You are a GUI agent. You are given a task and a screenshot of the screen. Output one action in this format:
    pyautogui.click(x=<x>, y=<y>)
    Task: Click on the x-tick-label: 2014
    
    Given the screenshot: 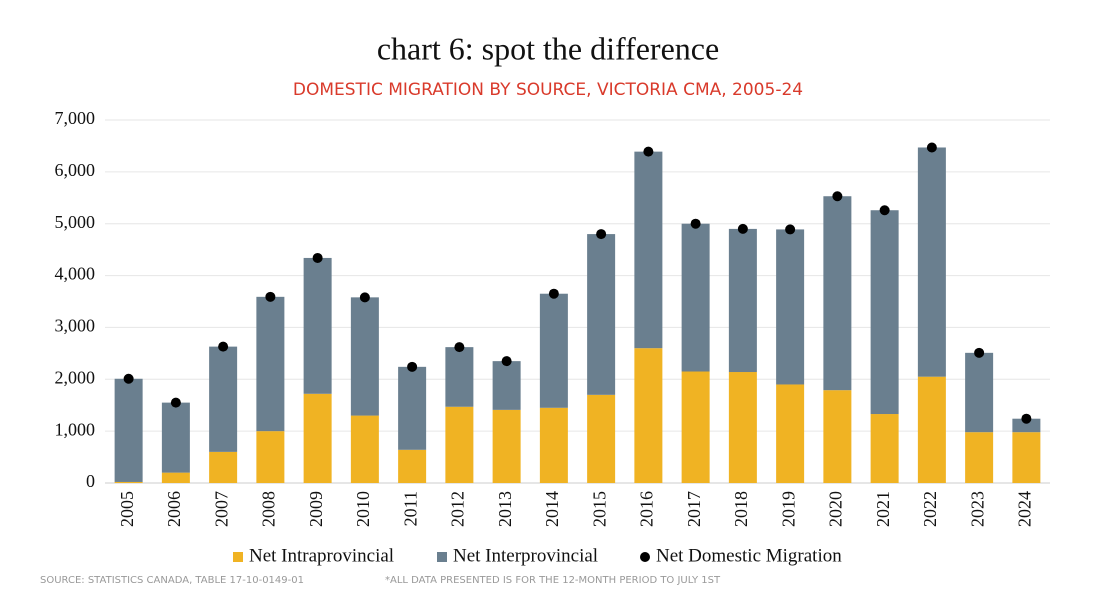 What is the action you would take?
    pyautogui.click(x=552, y=509)
    